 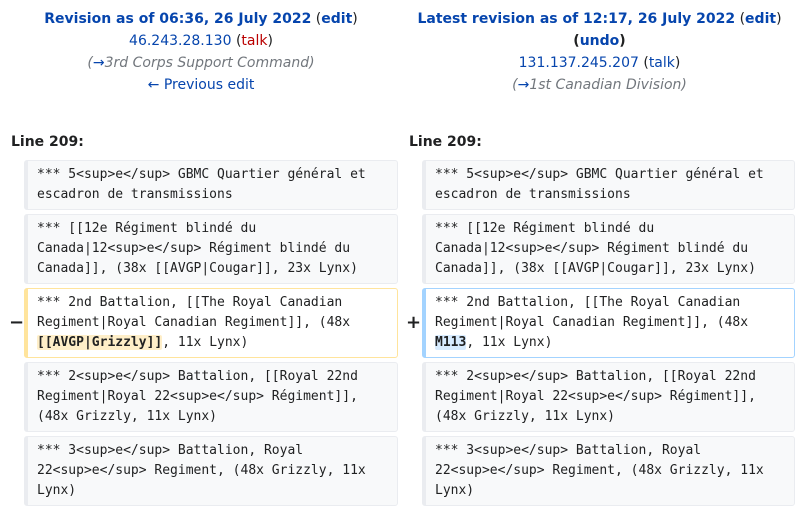 What do you see at coordinates (337, 19) in the screenshot?
I see `old-edit-link: edit` at bounding box center [337, 19].